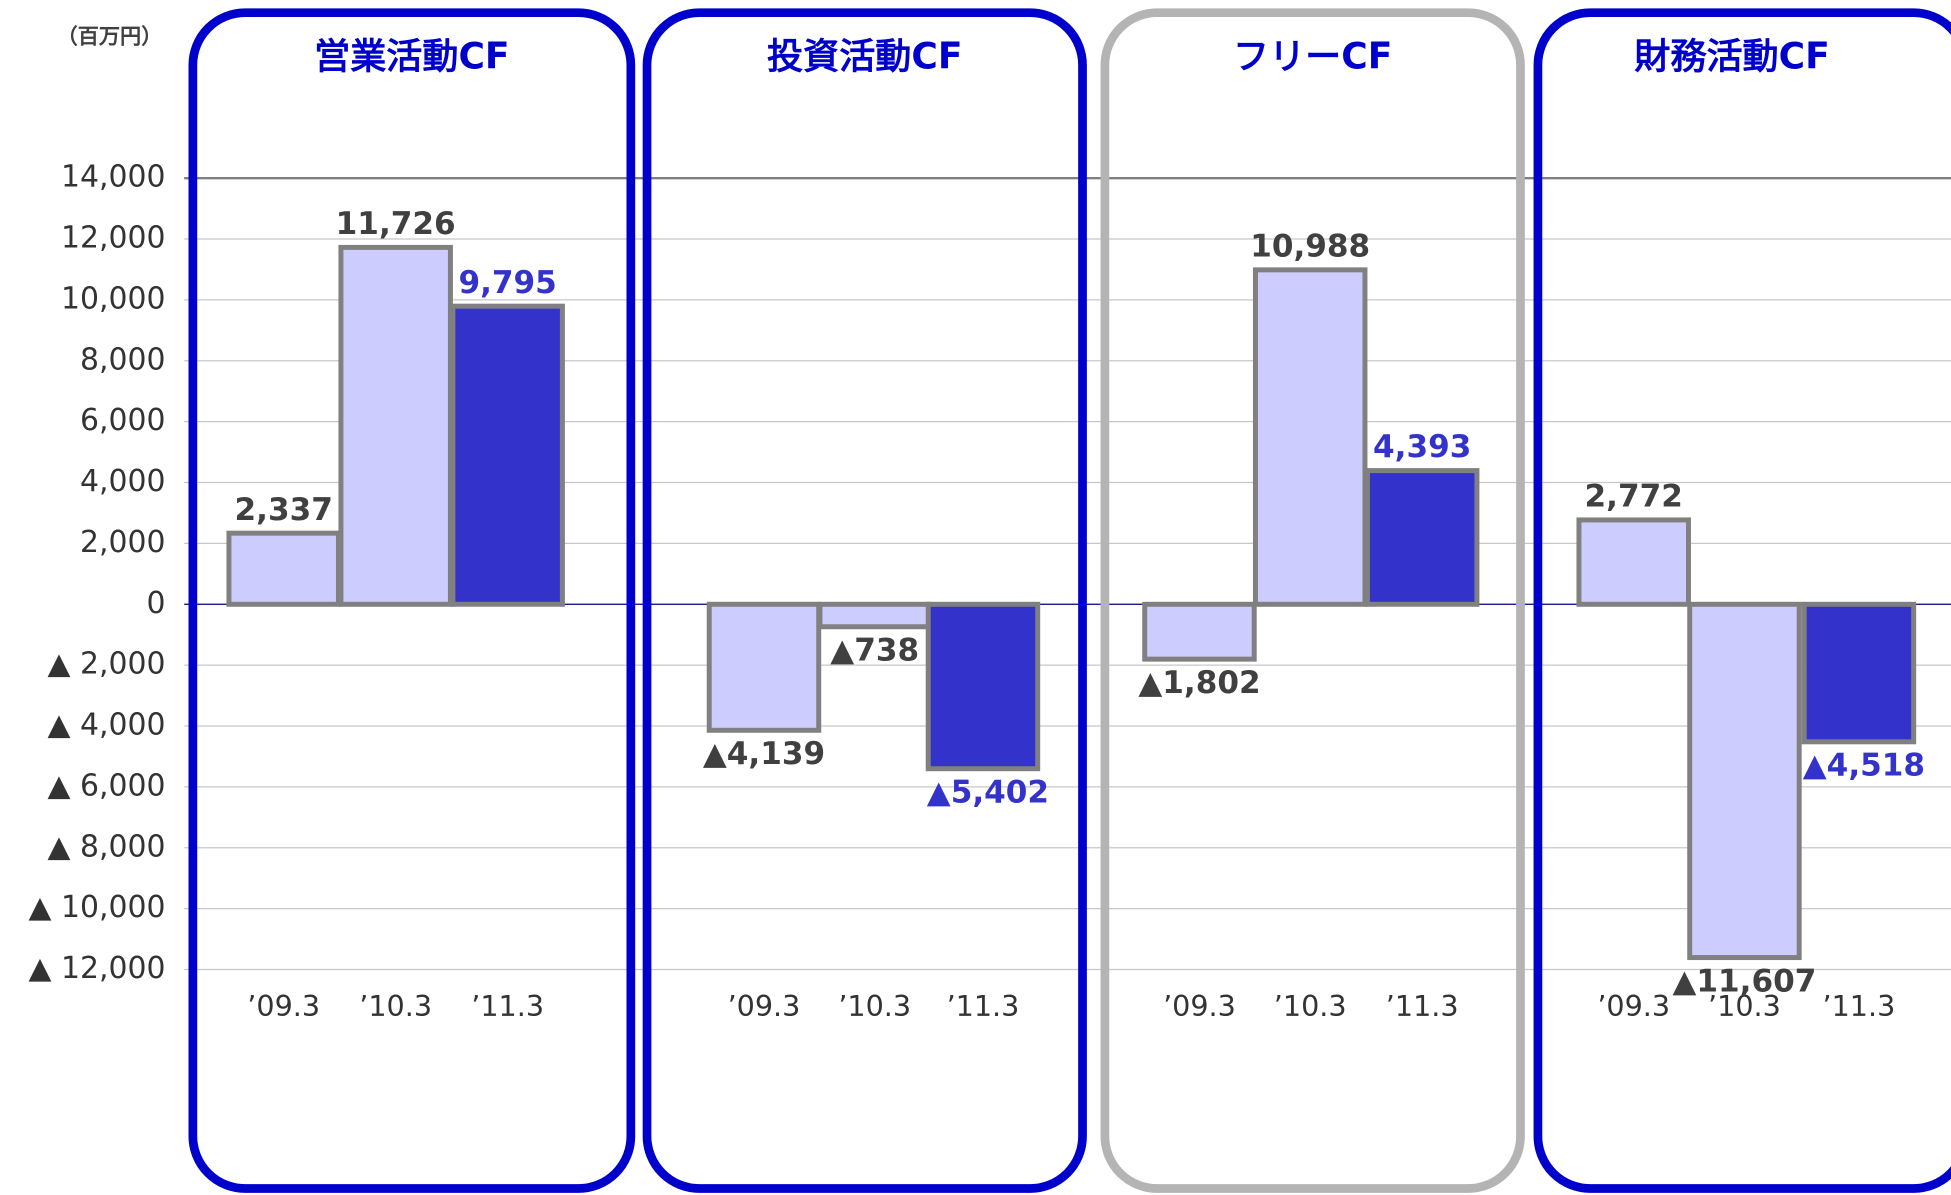 This screenshot has height=1195, width=1951. What do you see at coordinates (122, 359) in the screenshot?
I see `y-tick-label: 8,000` at bounding box center [122, 359].